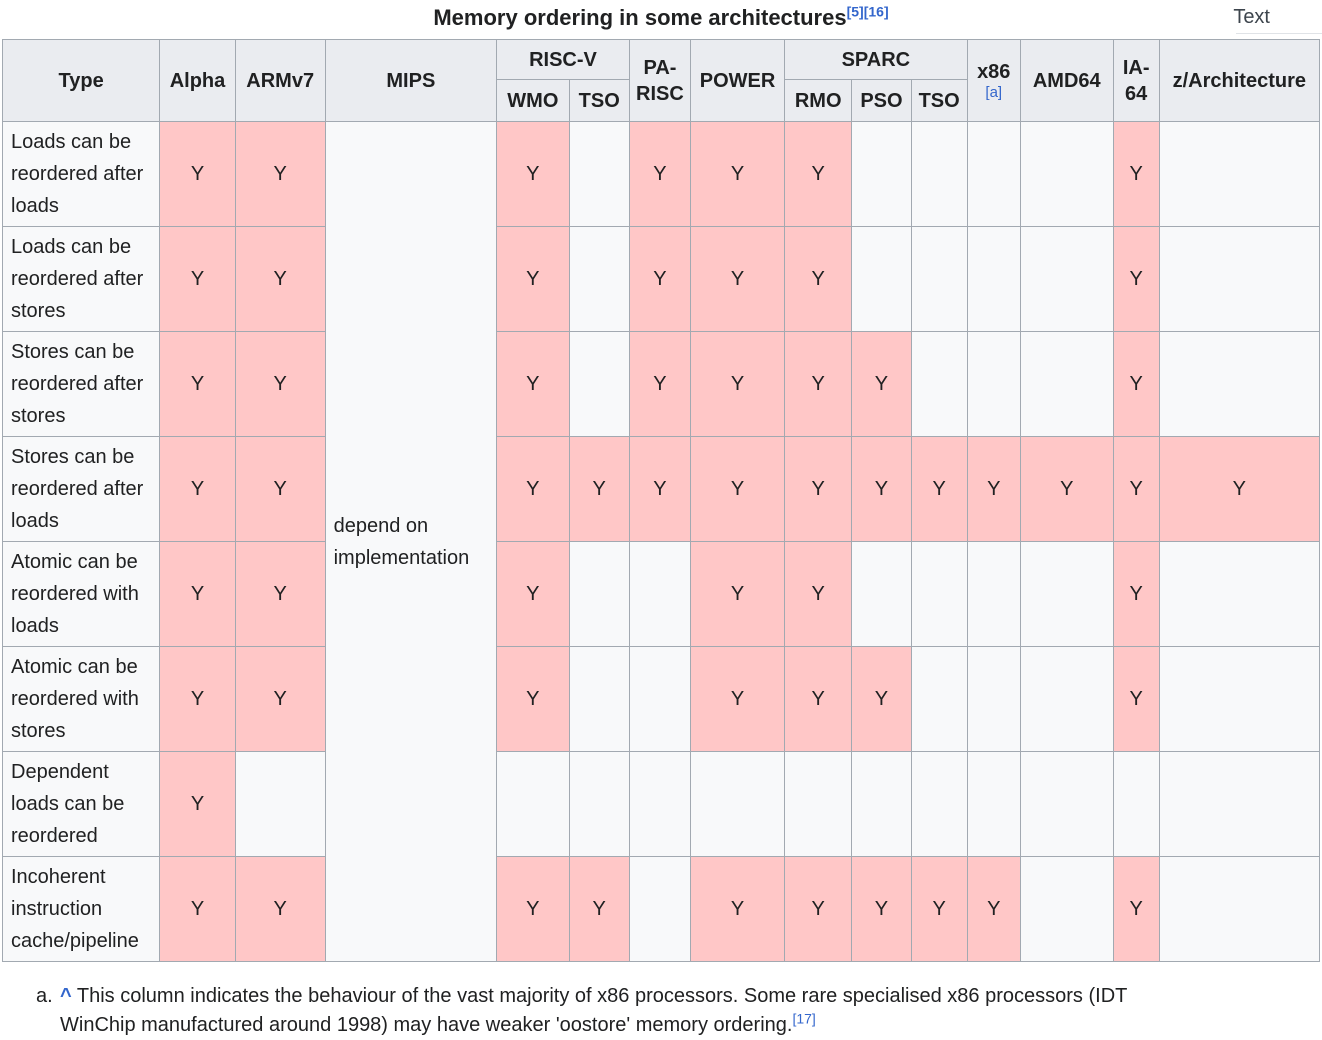  Describe the element at coordinates (81, 804) in the screenshot. I see `row-label: Dependent loads can be reordered` at that location.